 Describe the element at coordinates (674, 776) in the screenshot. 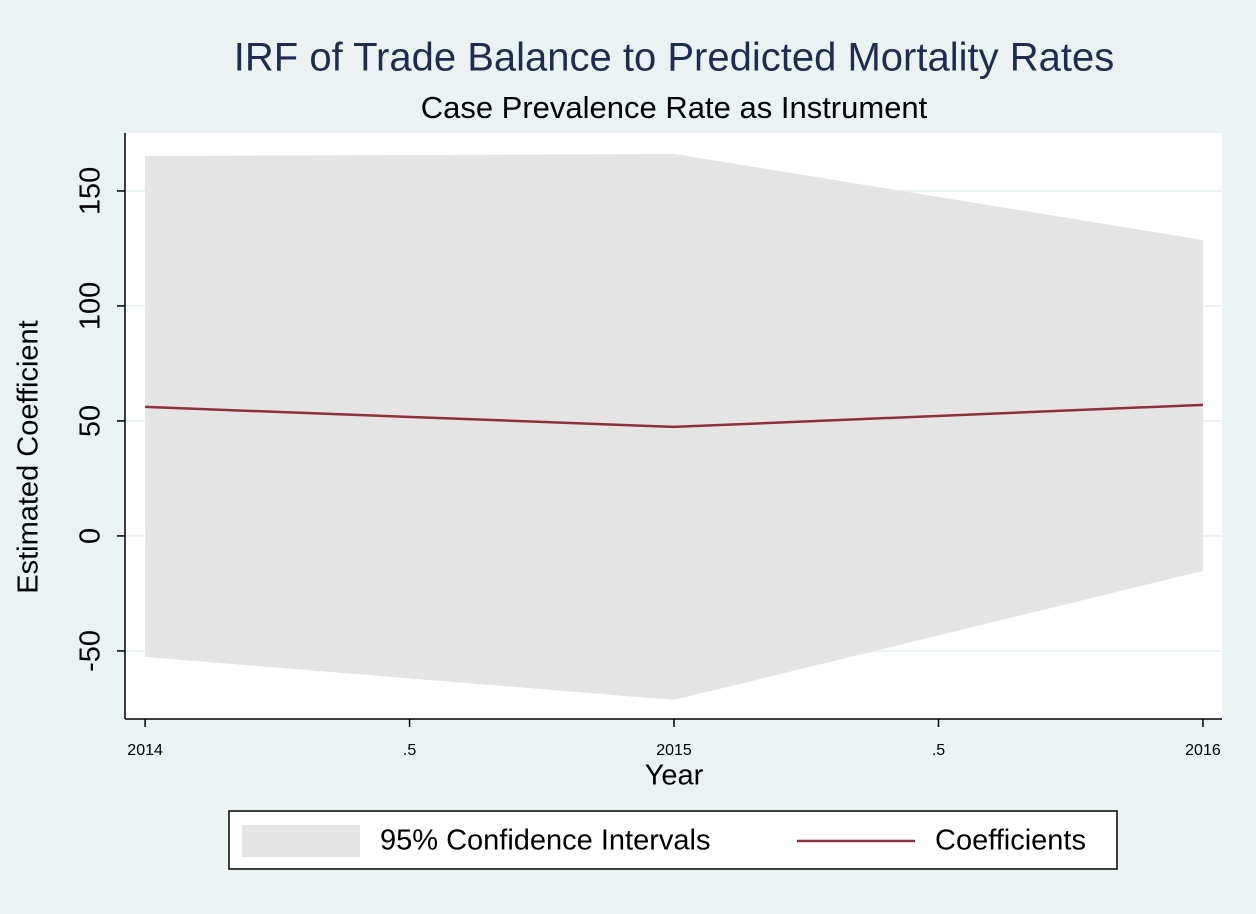

I see `x-axis-label: Year` at that location.